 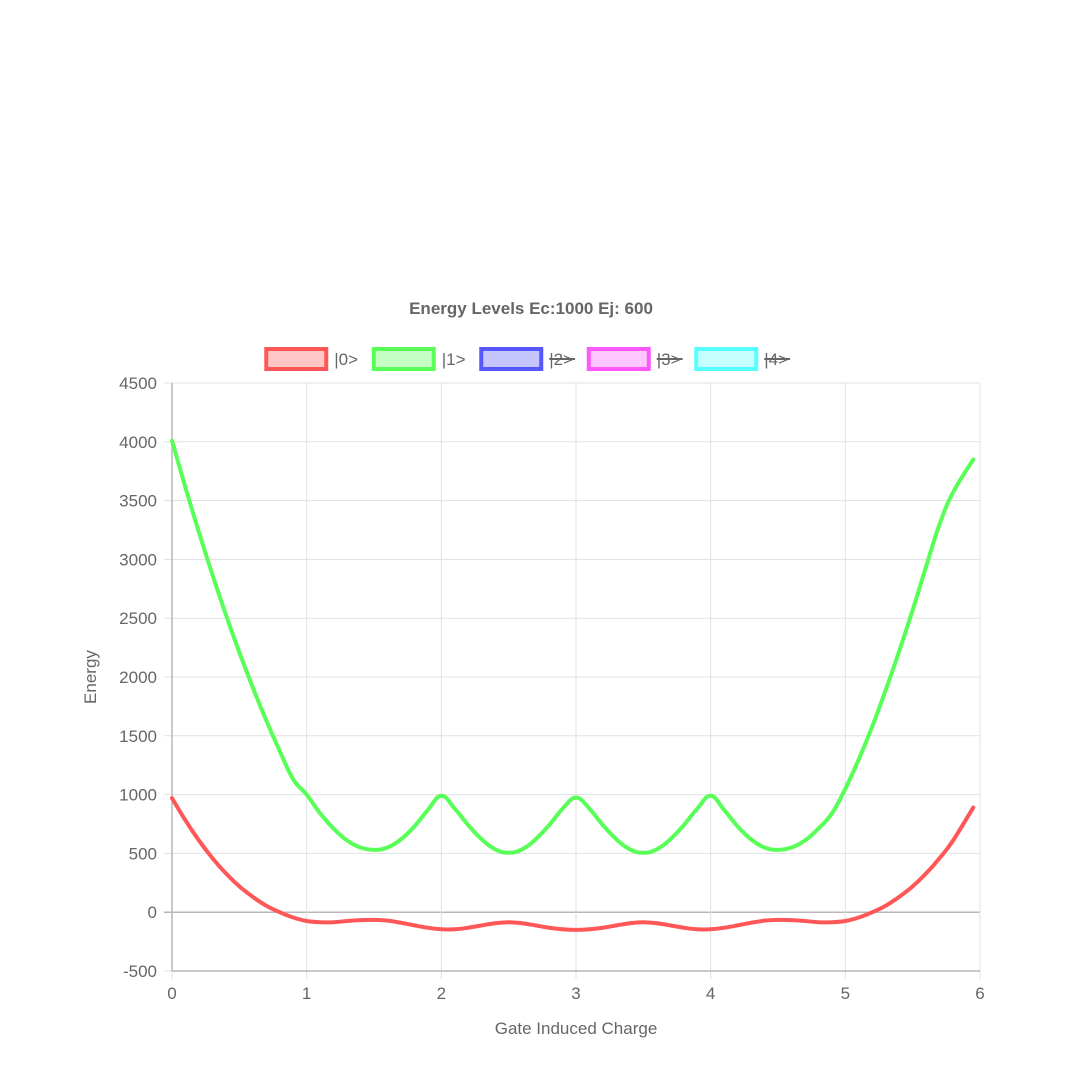 I want to click on y-tick-label: 0, so click(x=152, y=912).